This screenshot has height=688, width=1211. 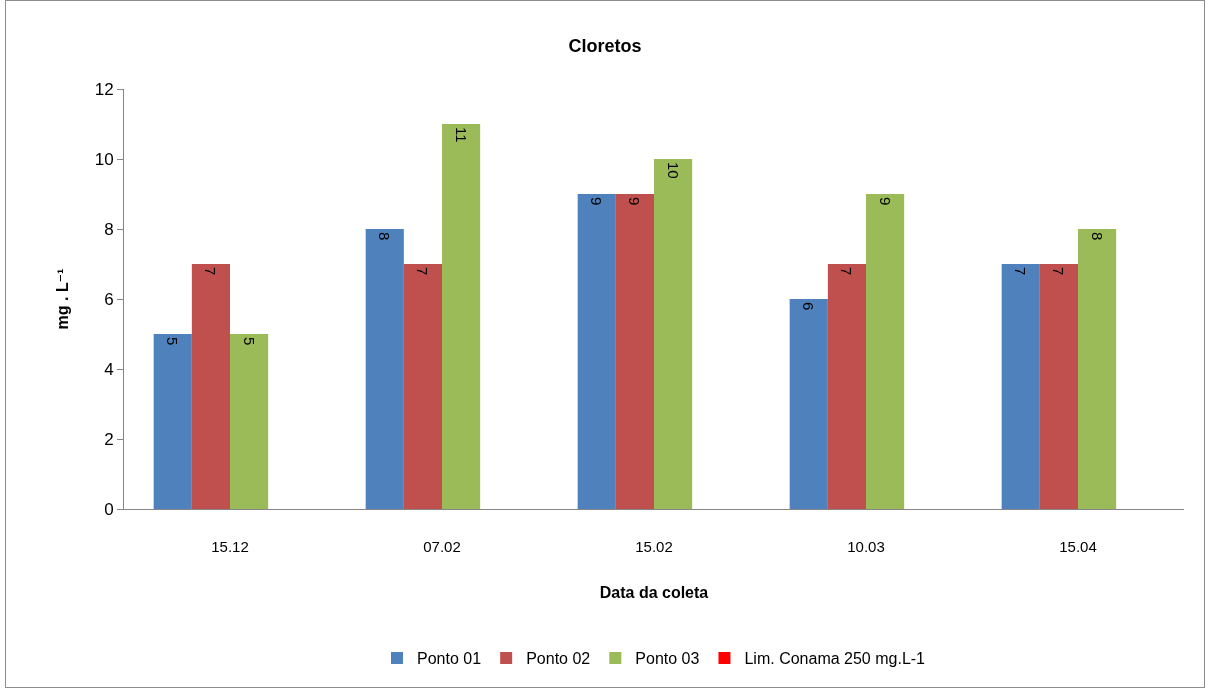 I want to click on data-label: 10, so click(x=673, y=170).